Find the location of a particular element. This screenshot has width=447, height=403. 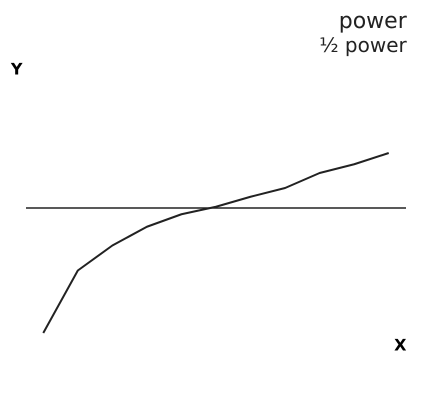

chart-title: power is located at coordinates (373, 21).